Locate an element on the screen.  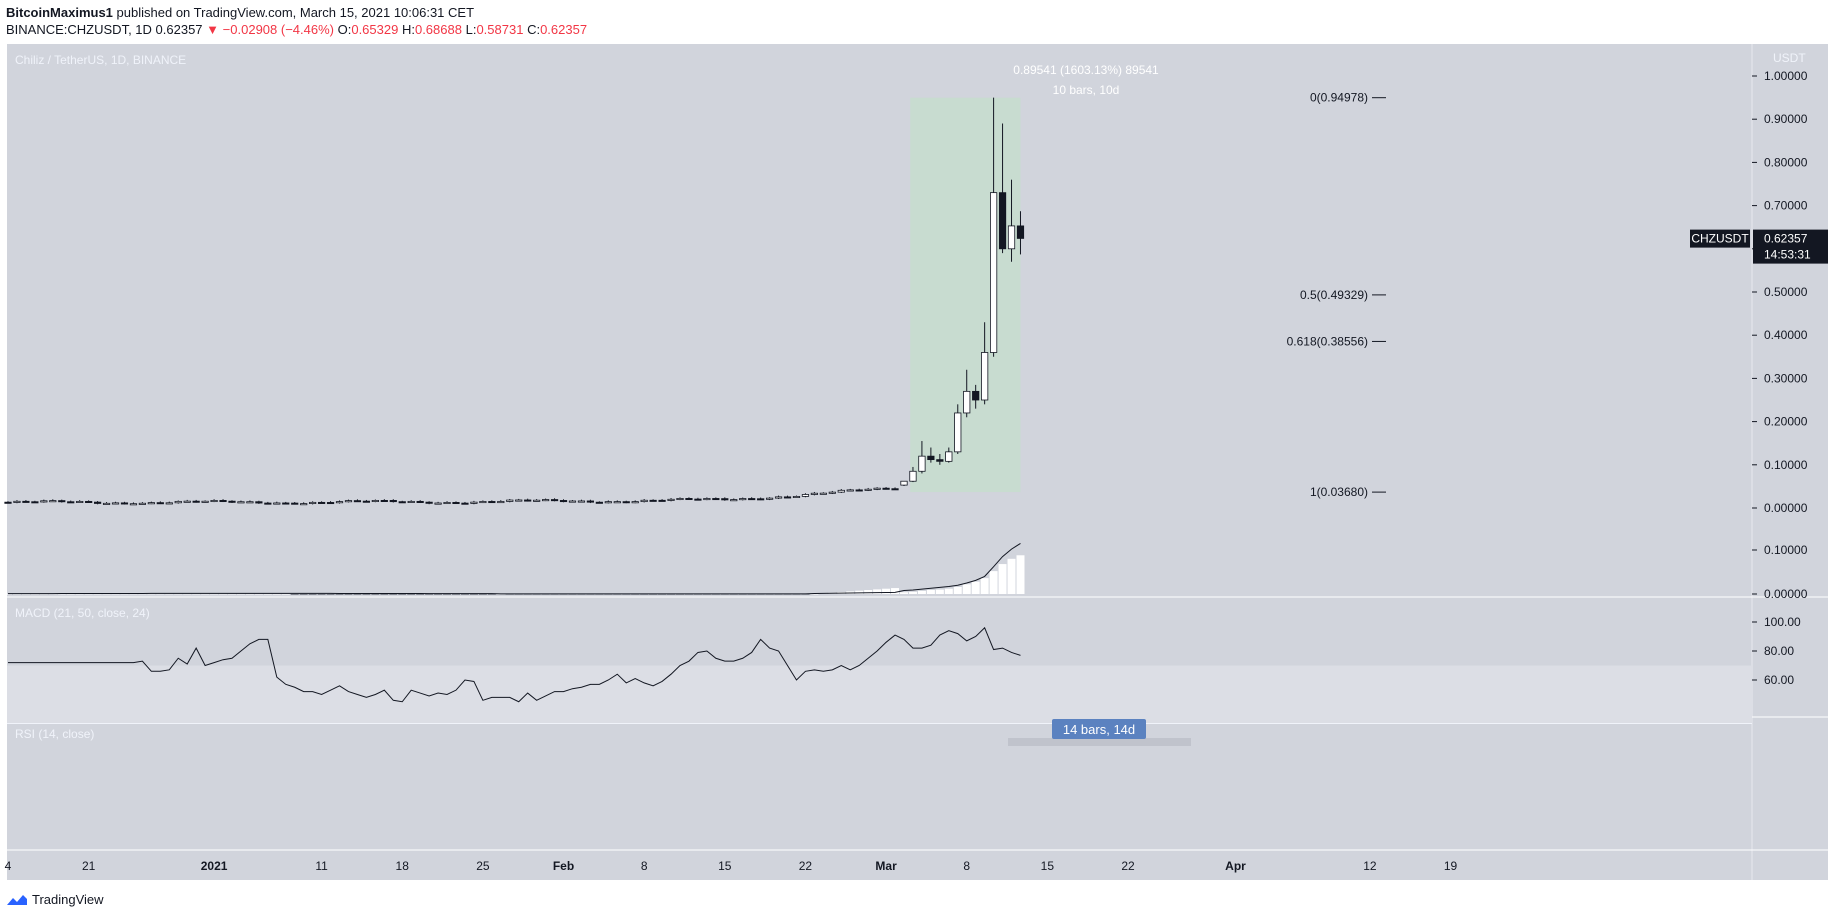
rsi-tick-label: 80.00 is located at coordinates (1779, 651).